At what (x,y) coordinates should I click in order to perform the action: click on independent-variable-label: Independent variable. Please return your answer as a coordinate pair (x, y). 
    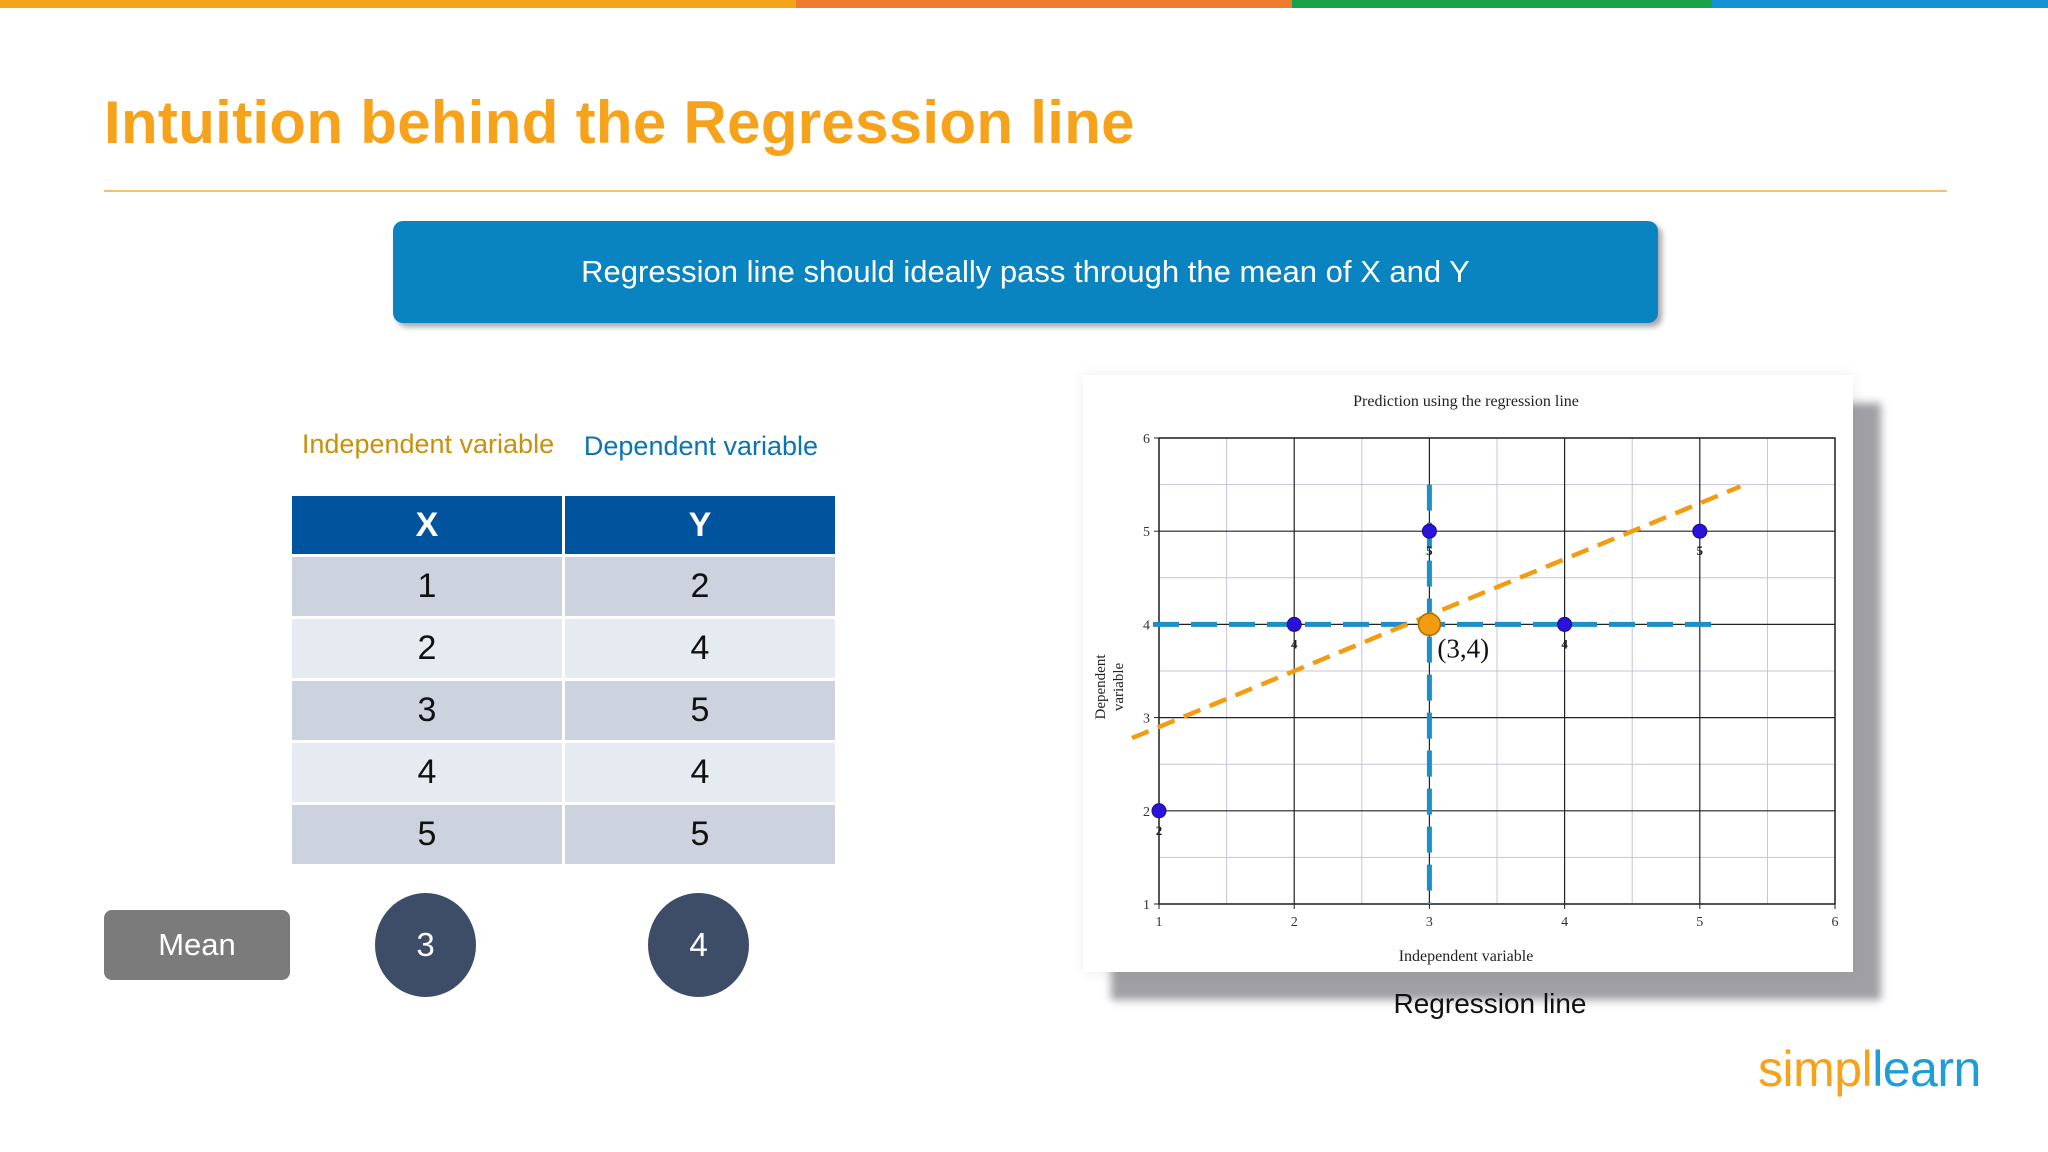
    Looking at the image, I should click on (428, 444).